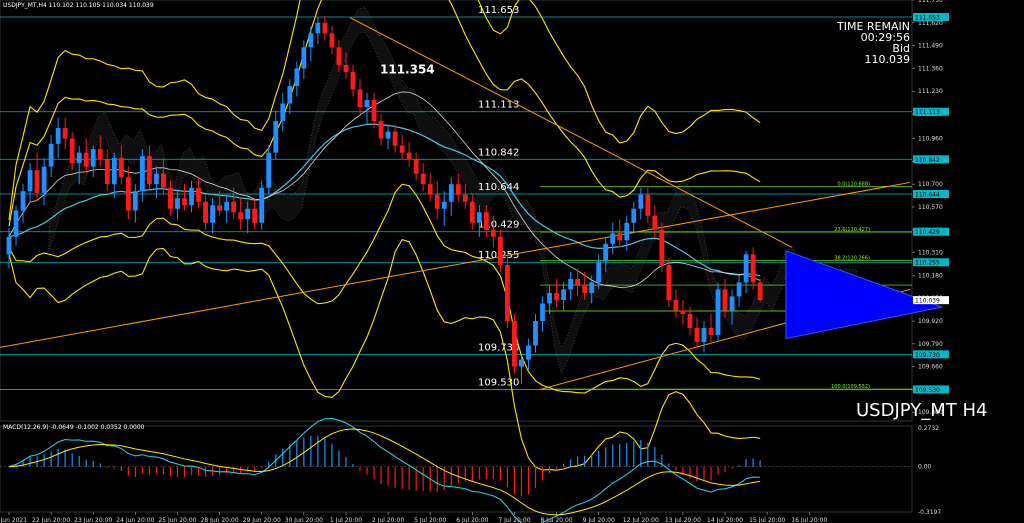 The height and width of the screenshot is (523, 1024). I want to click on axis-price-box-label: 110.429, so click(927, 232).